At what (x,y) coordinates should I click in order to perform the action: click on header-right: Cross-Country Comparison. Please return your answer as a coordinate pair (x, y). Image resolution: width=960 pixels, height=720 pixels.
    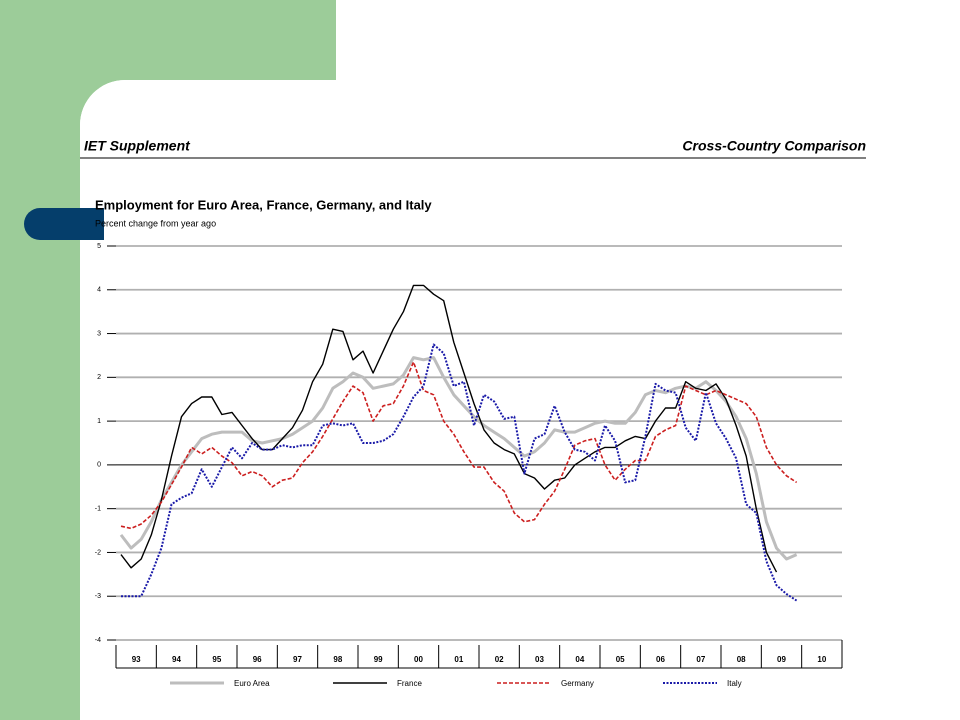
    Looking at the image, I should click on (774, 146).